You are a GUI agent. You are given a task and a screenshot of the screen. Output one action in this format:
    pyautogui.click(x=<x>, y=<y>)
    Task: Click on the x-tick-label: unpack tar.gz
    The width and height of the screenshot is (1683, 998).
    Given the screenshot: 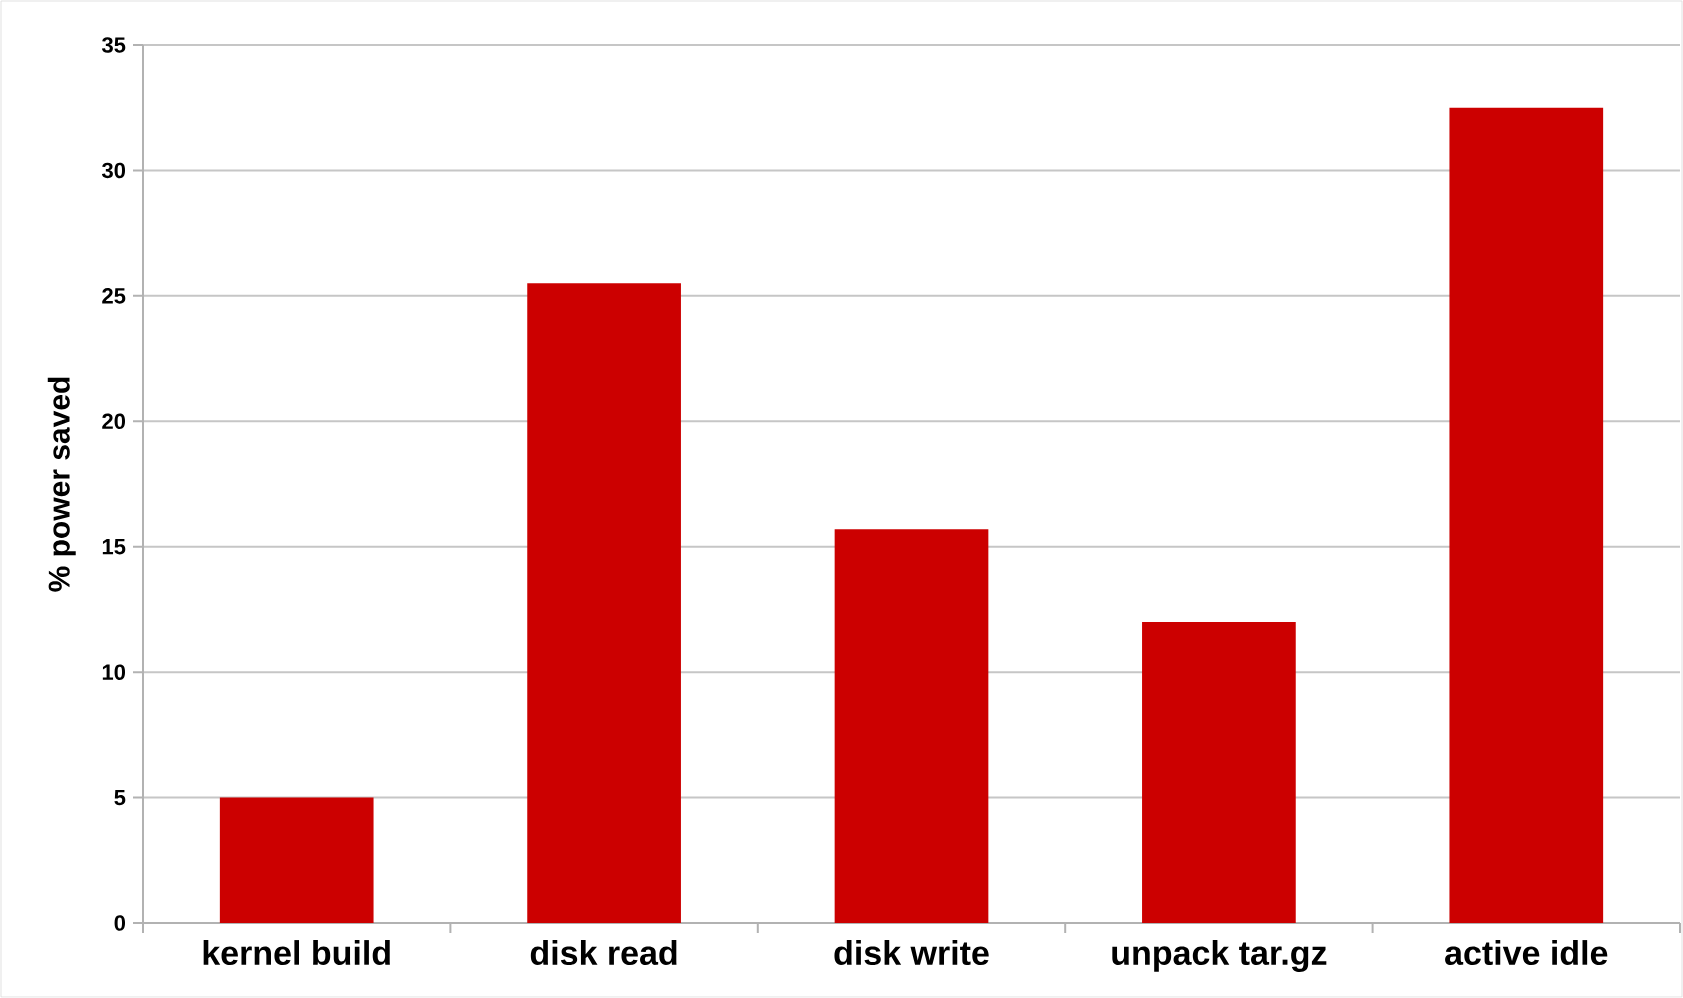 What is the action you would take?
    pyautogui.click(x=1219, y=956)
    